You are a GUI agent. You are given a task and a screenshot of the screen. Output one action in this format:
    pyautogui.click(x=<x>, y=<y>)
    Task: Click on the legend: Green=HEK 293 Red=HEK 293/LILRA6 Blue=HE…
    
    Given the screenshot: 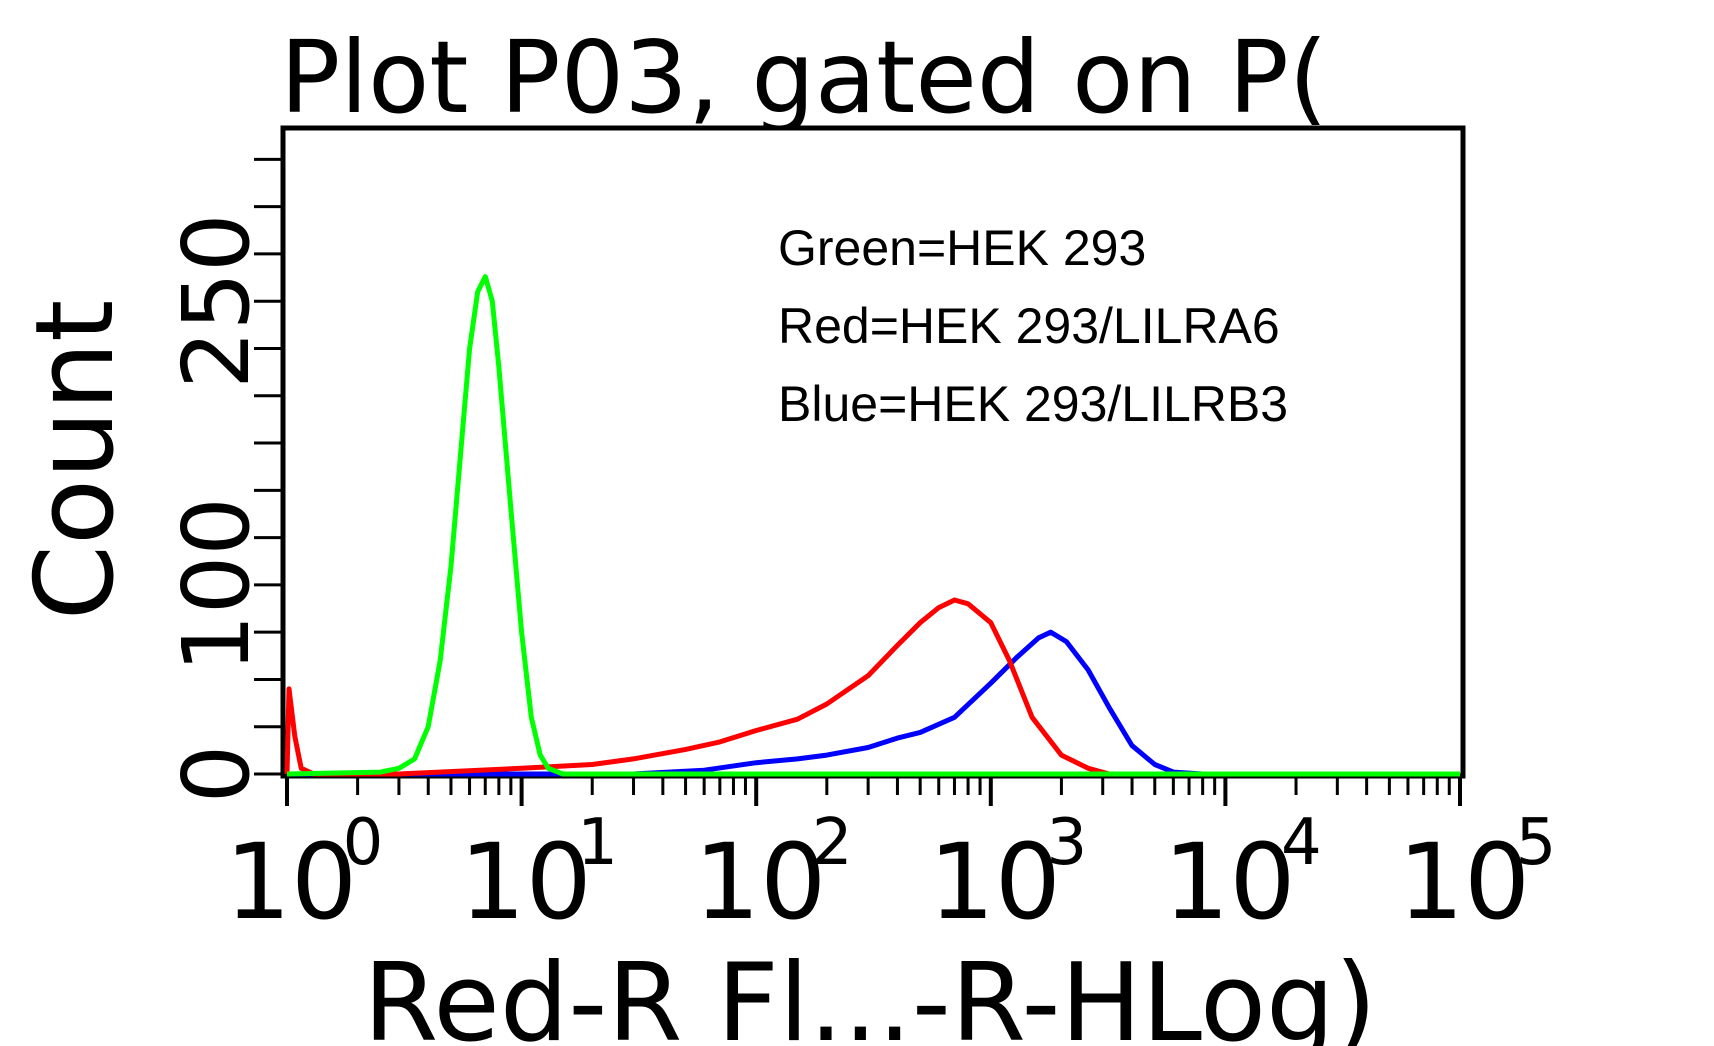 What is the action you would take?
    pyautogui.click(x=1033, y=326)
    